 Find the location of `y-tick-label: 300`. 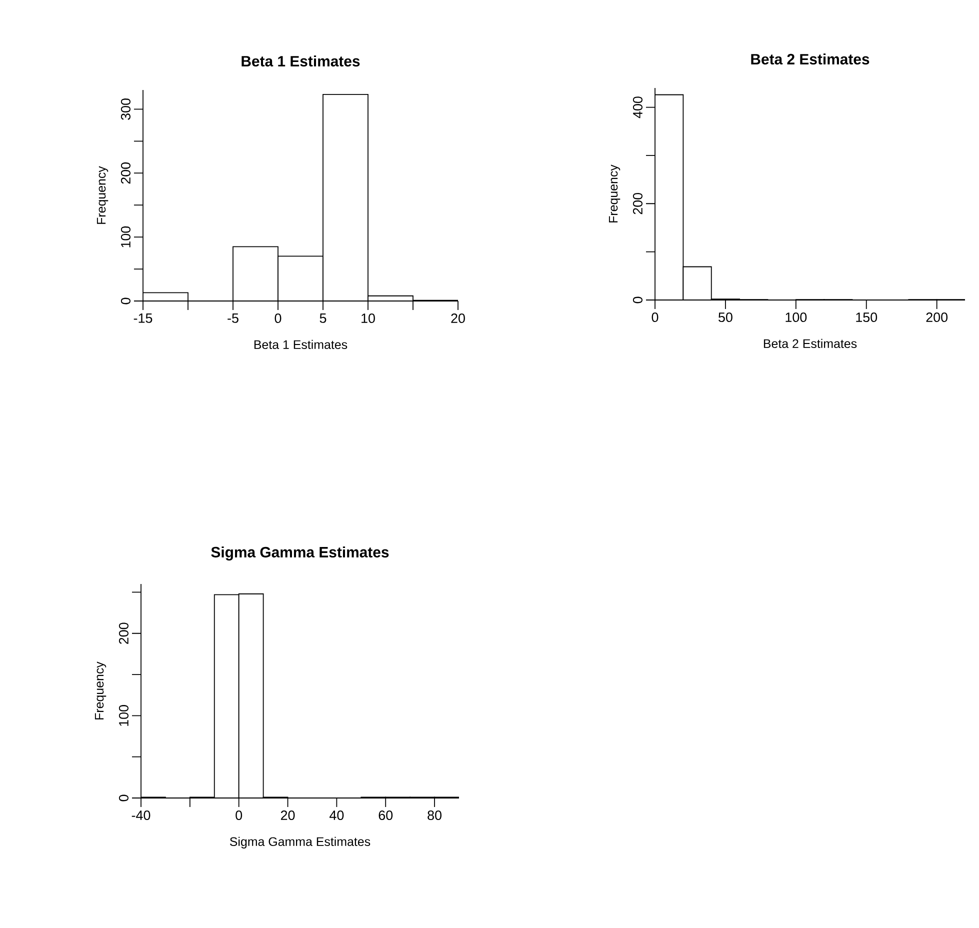

y-tick-label: 300 is located at coordinates (125, 109).